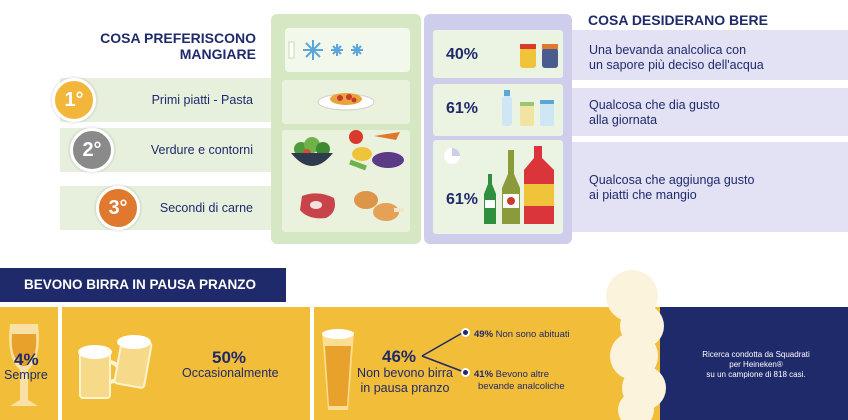  Describe the element at coordinates (452, 156) in the screenshot. I see `fridge-light-icon` at that location.